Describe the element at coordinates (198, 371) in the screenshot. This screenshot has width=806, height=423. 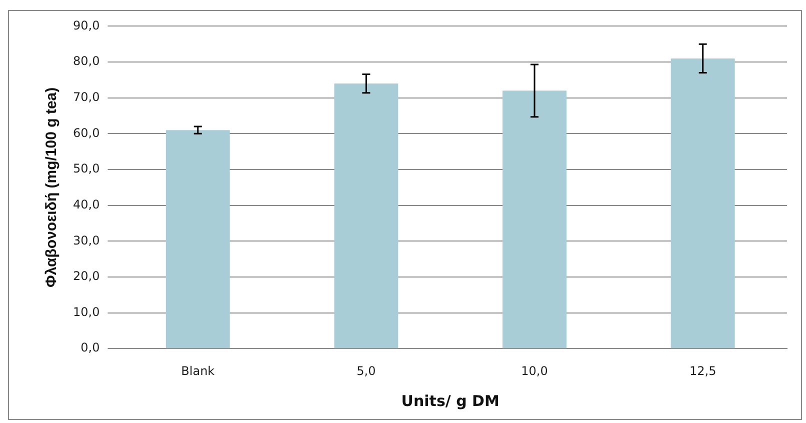
I see `x-tick-label: Blank` at that location.